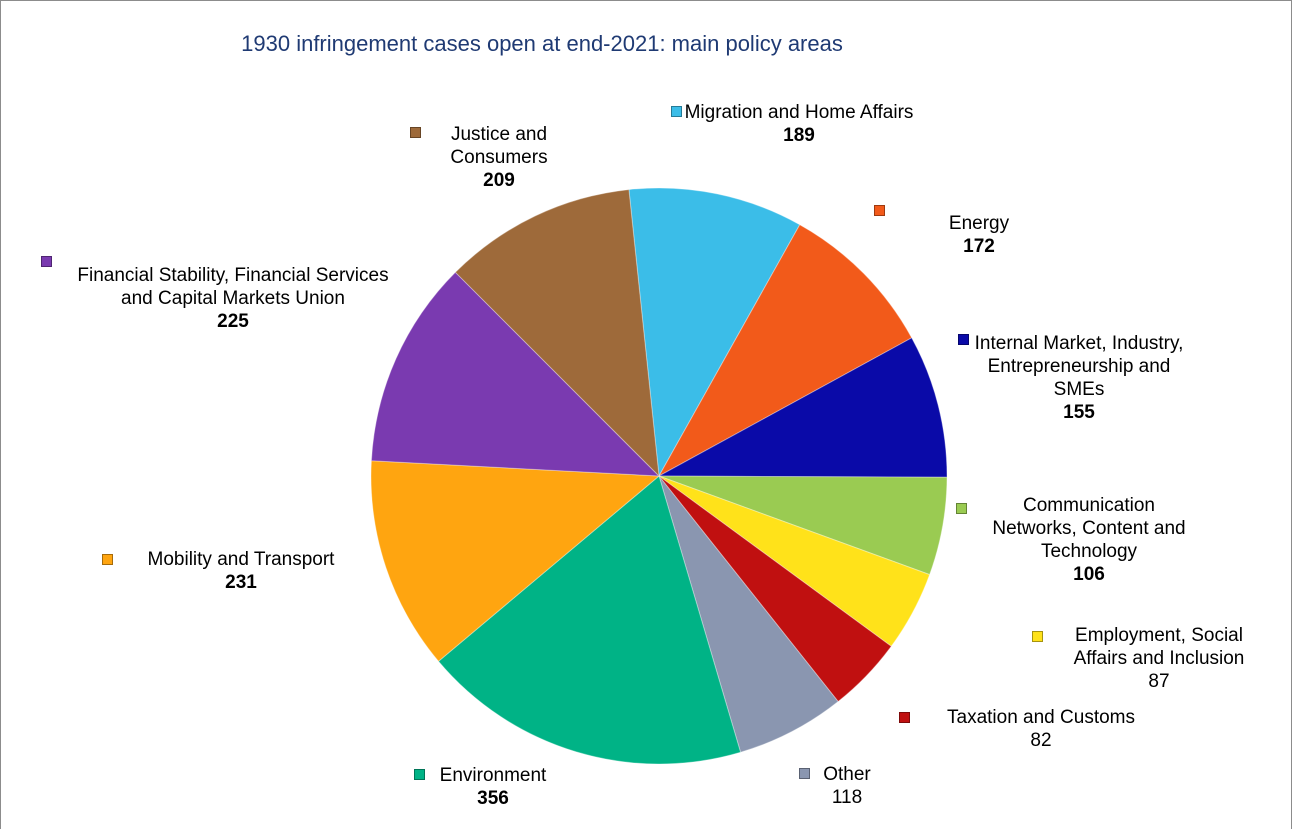 This screenshot has height=831, width=1292. I want to click on category-label: Employment, Social Affairs and Inclusion, so click(1159, 647).